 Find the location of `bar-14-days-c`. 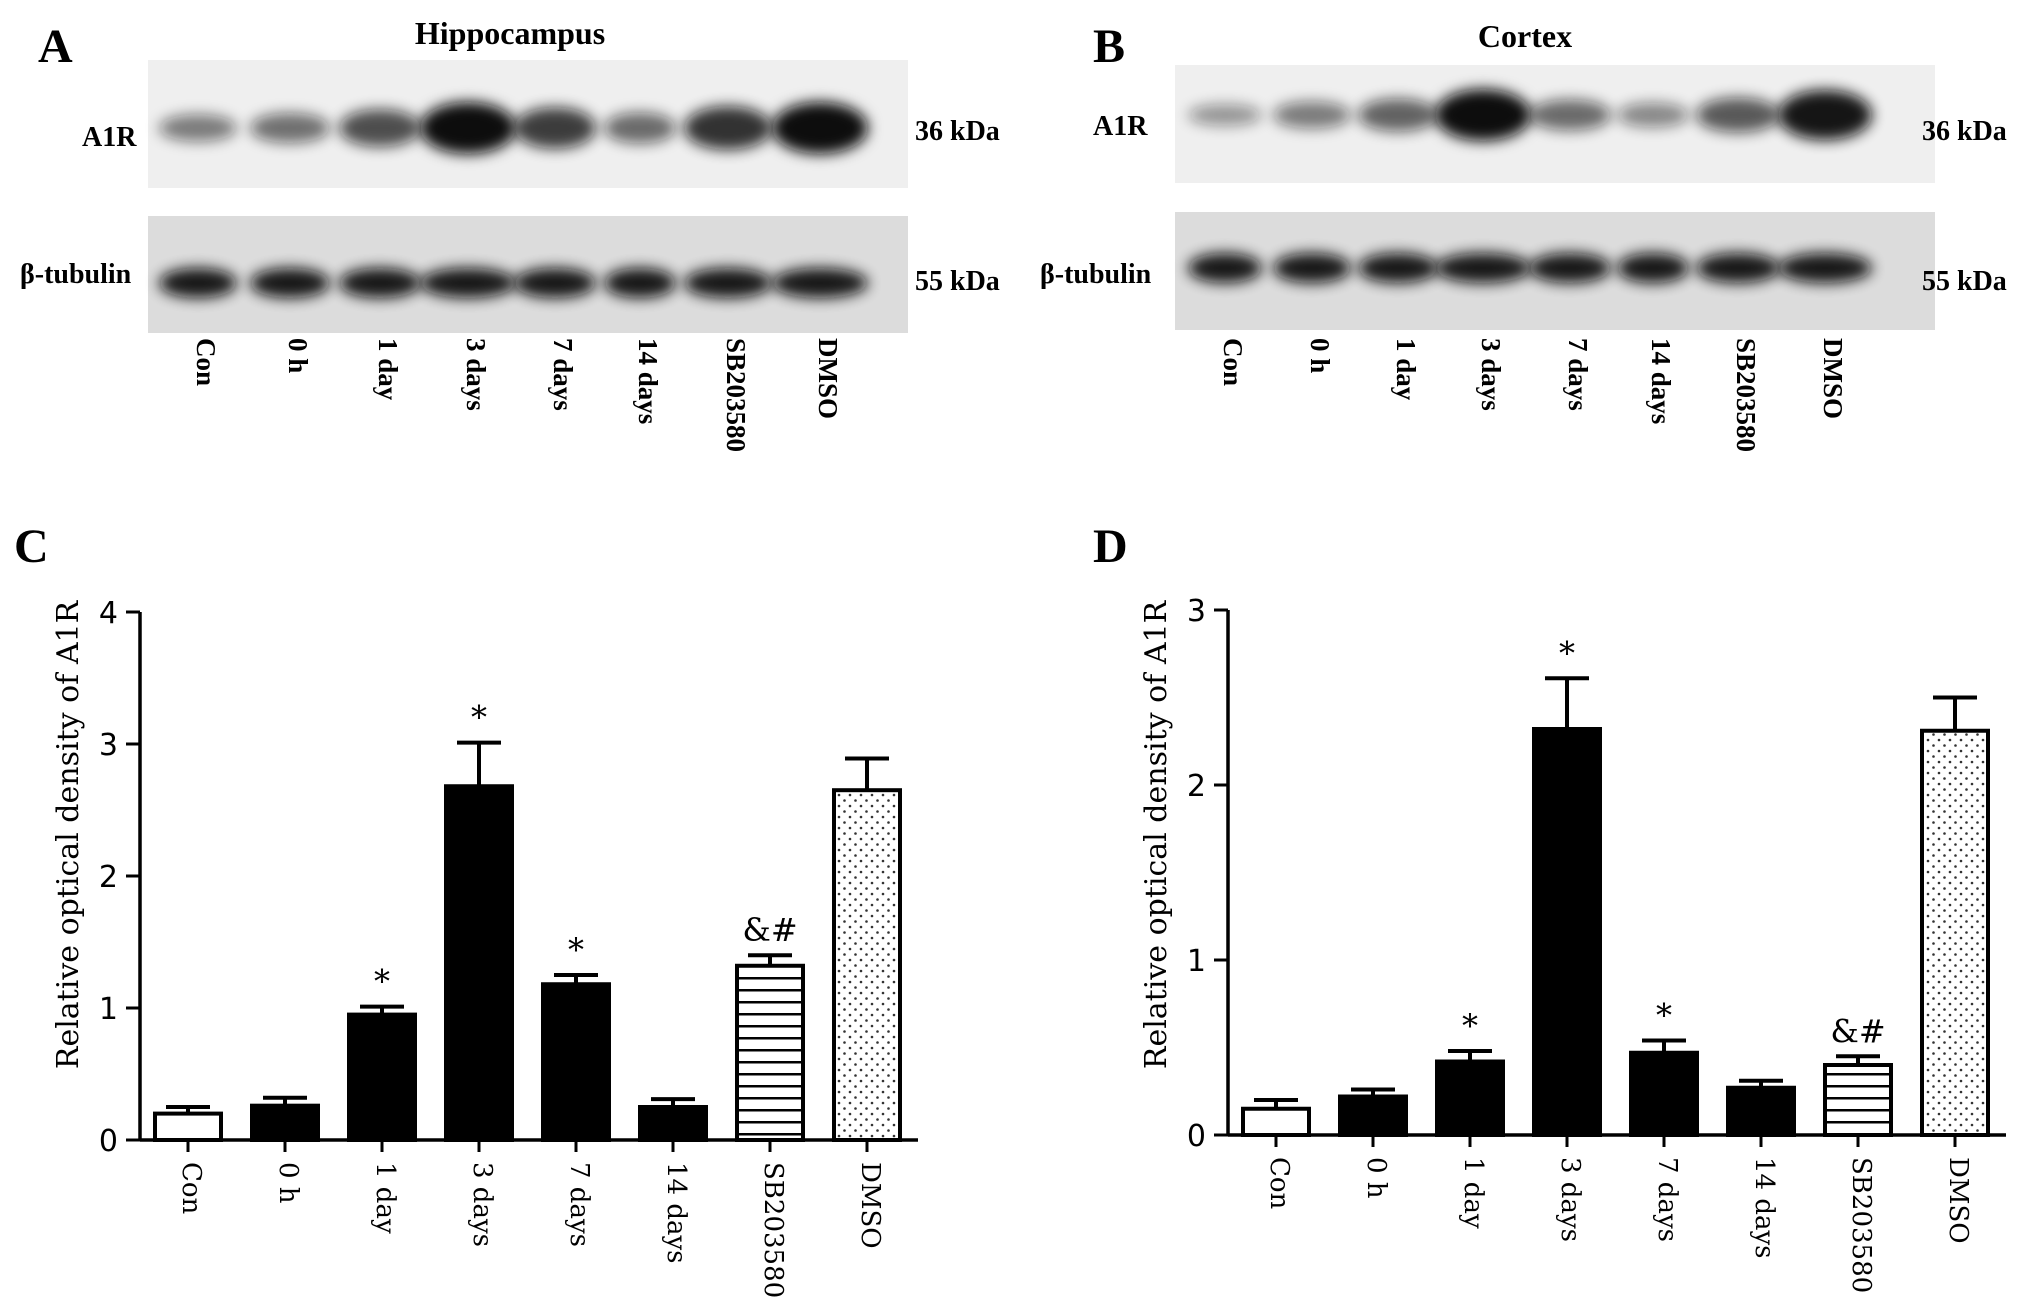

bar-14-days-c is located at coordinates (673, 1123).